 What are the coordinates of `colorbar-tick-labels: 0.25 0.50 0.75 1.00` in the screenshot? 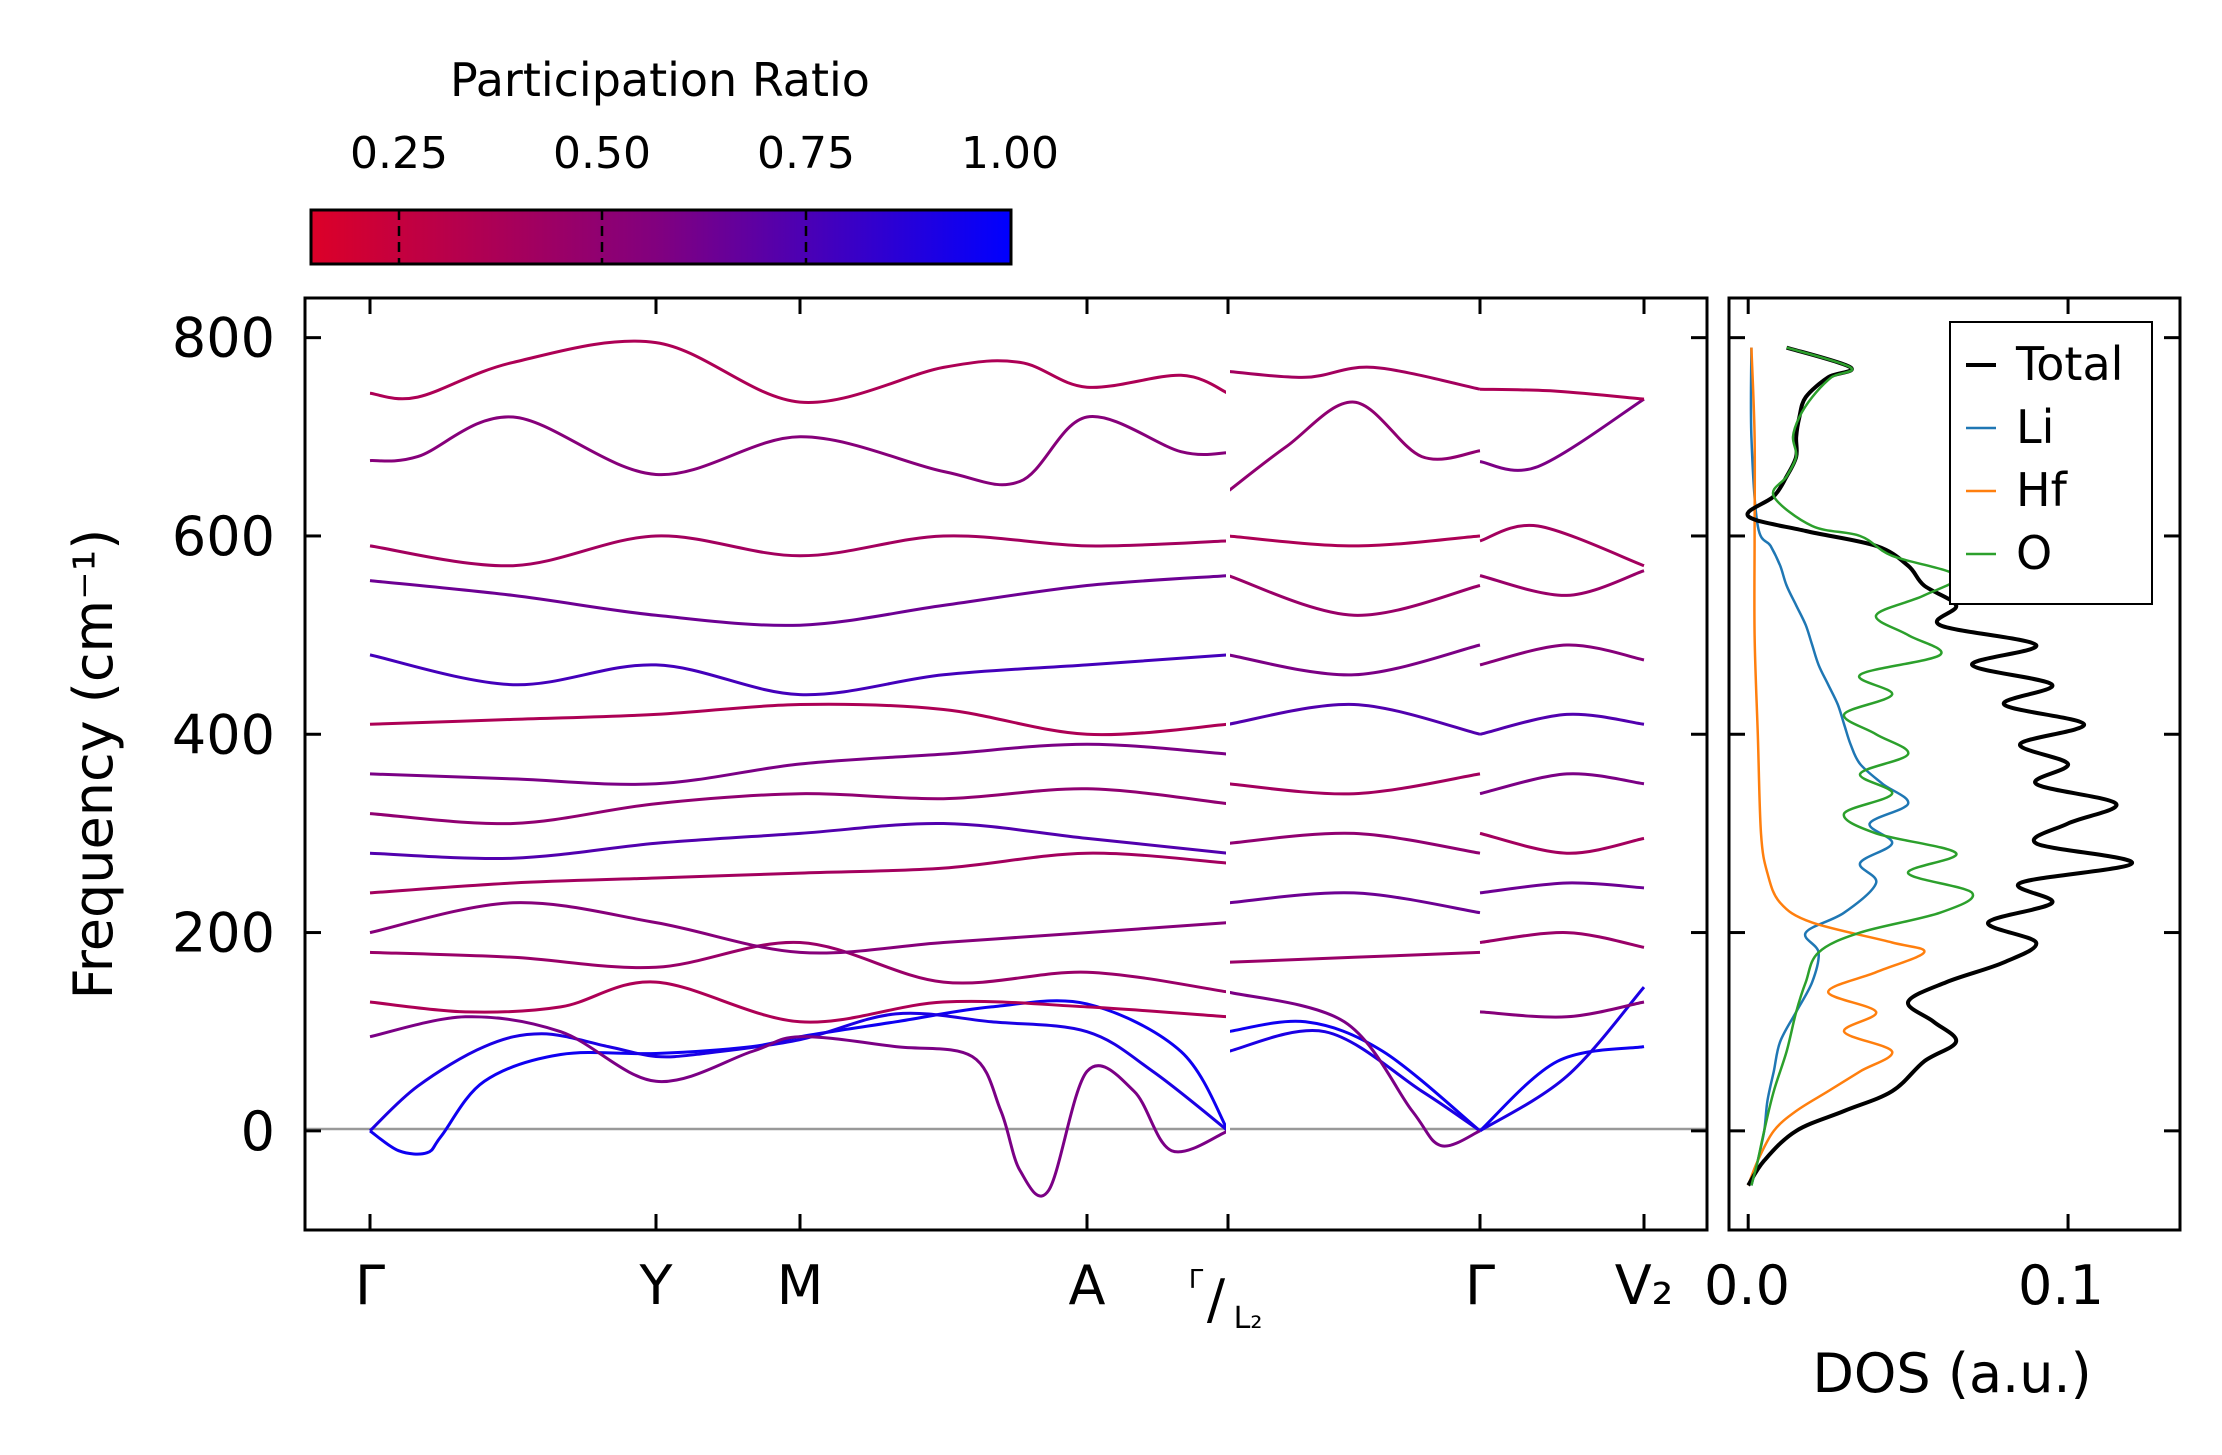 It's located at (704, 153).